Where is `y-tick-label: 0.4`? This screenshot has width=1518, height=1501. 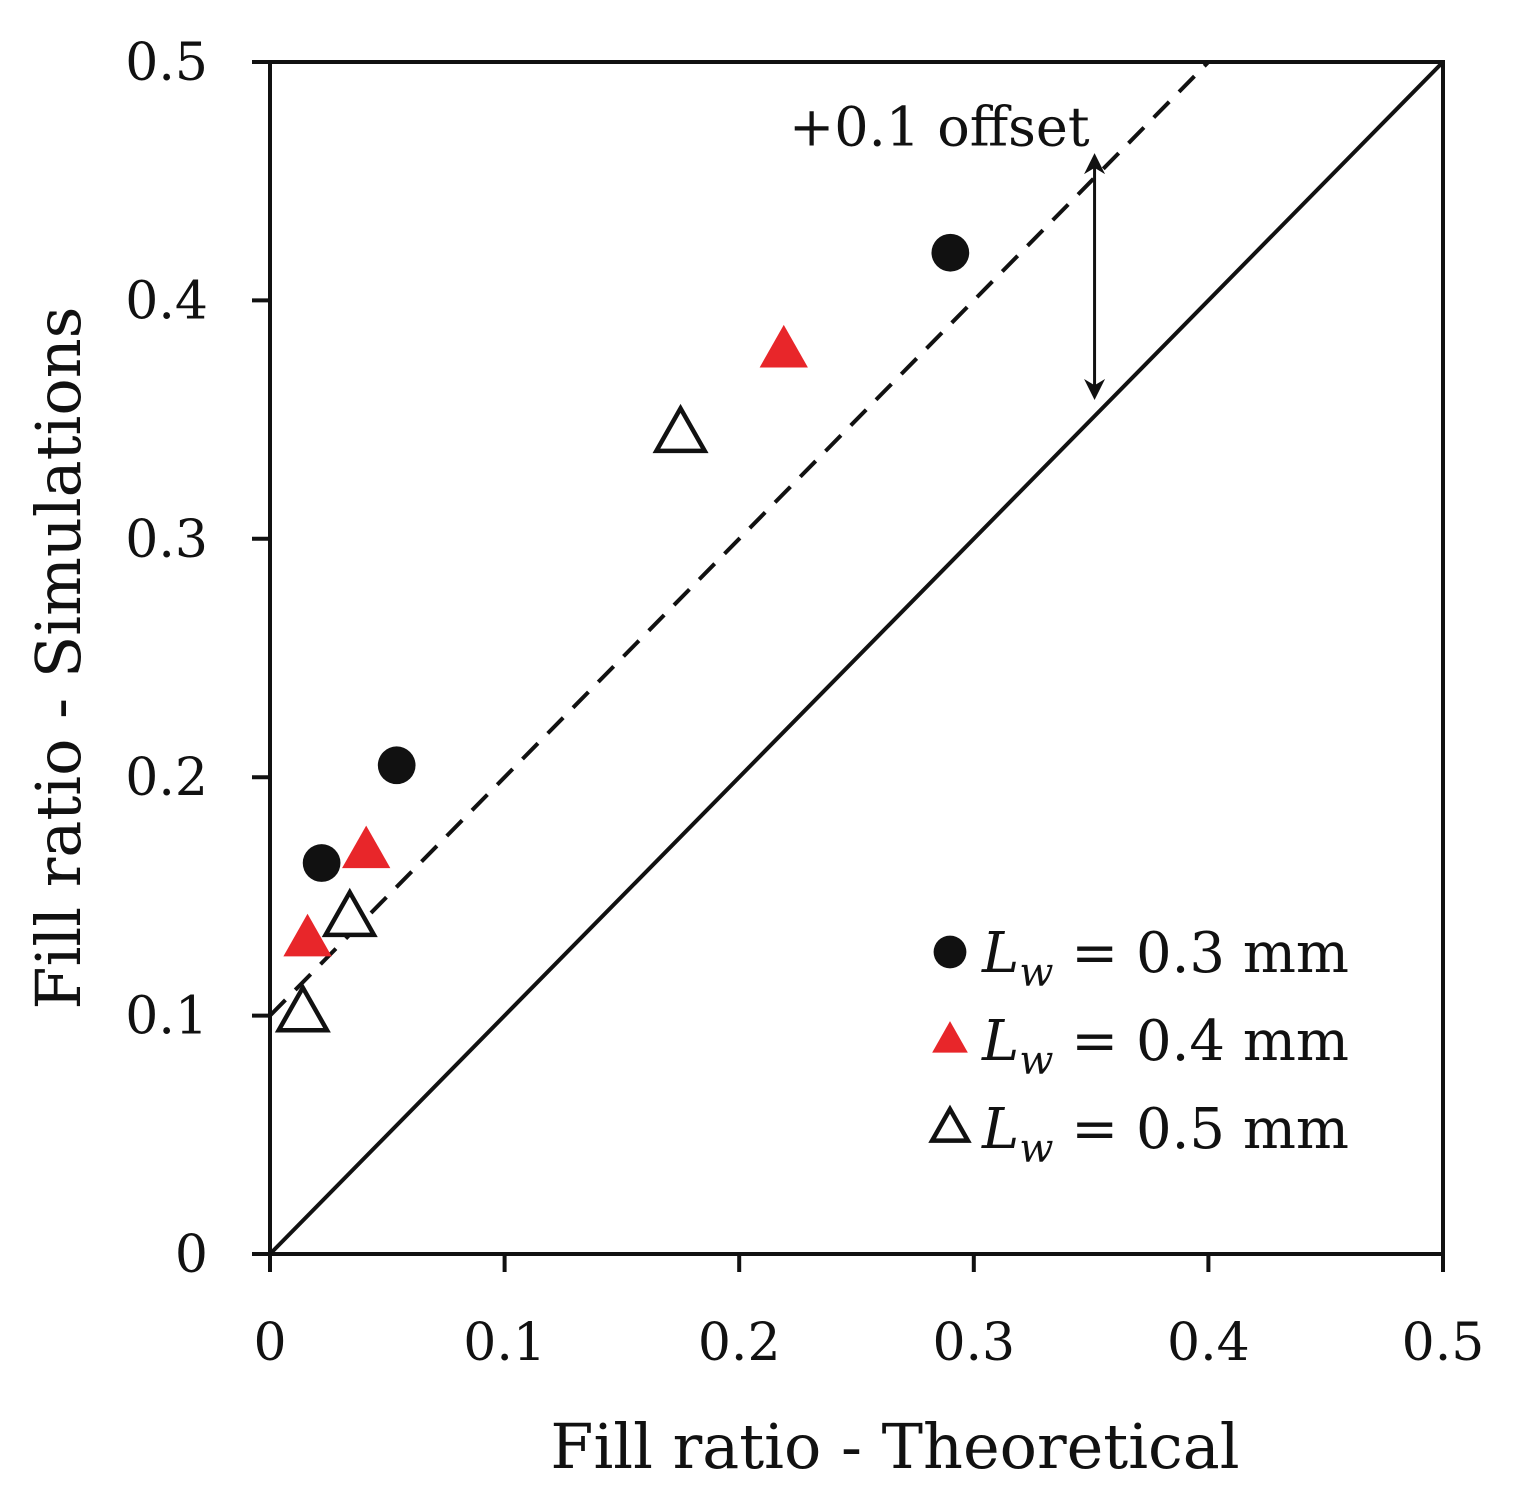 y-tick-label: 0.4 is located at coordinates (166, 301).